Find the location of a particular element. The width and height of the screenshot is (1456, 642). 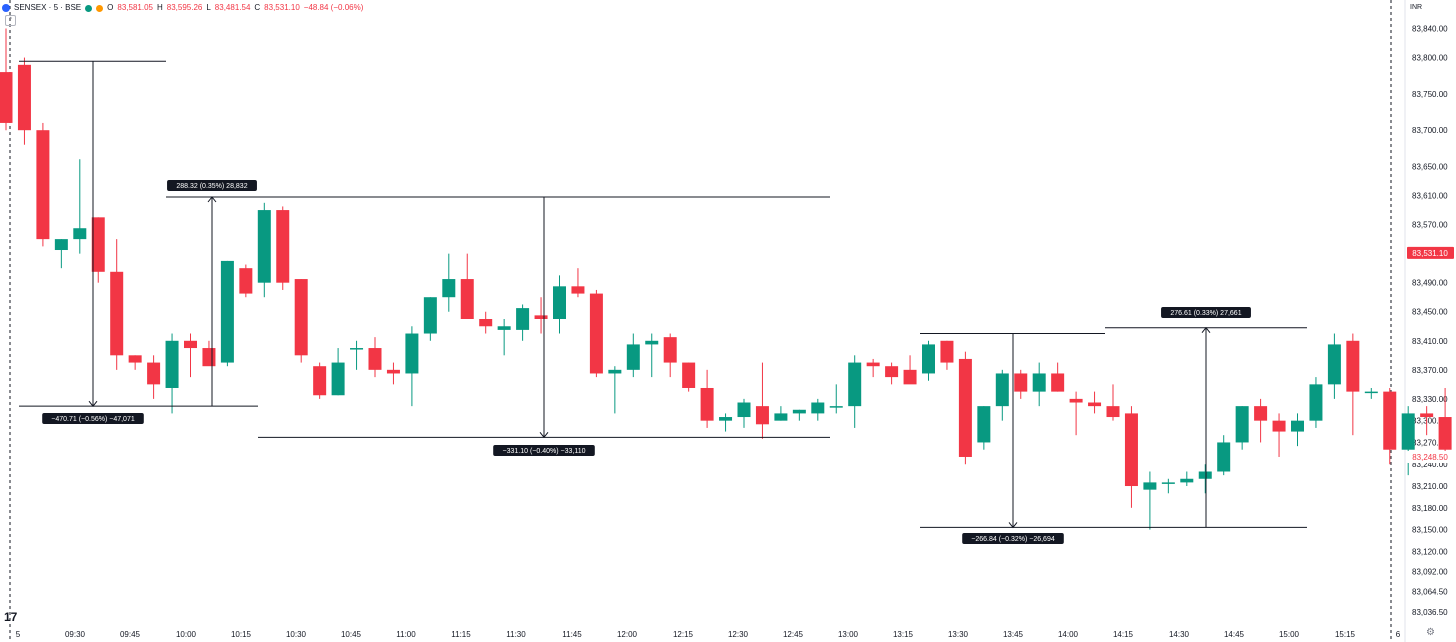

time-axis-label: 10:00 is located at coordinates (186, 634).